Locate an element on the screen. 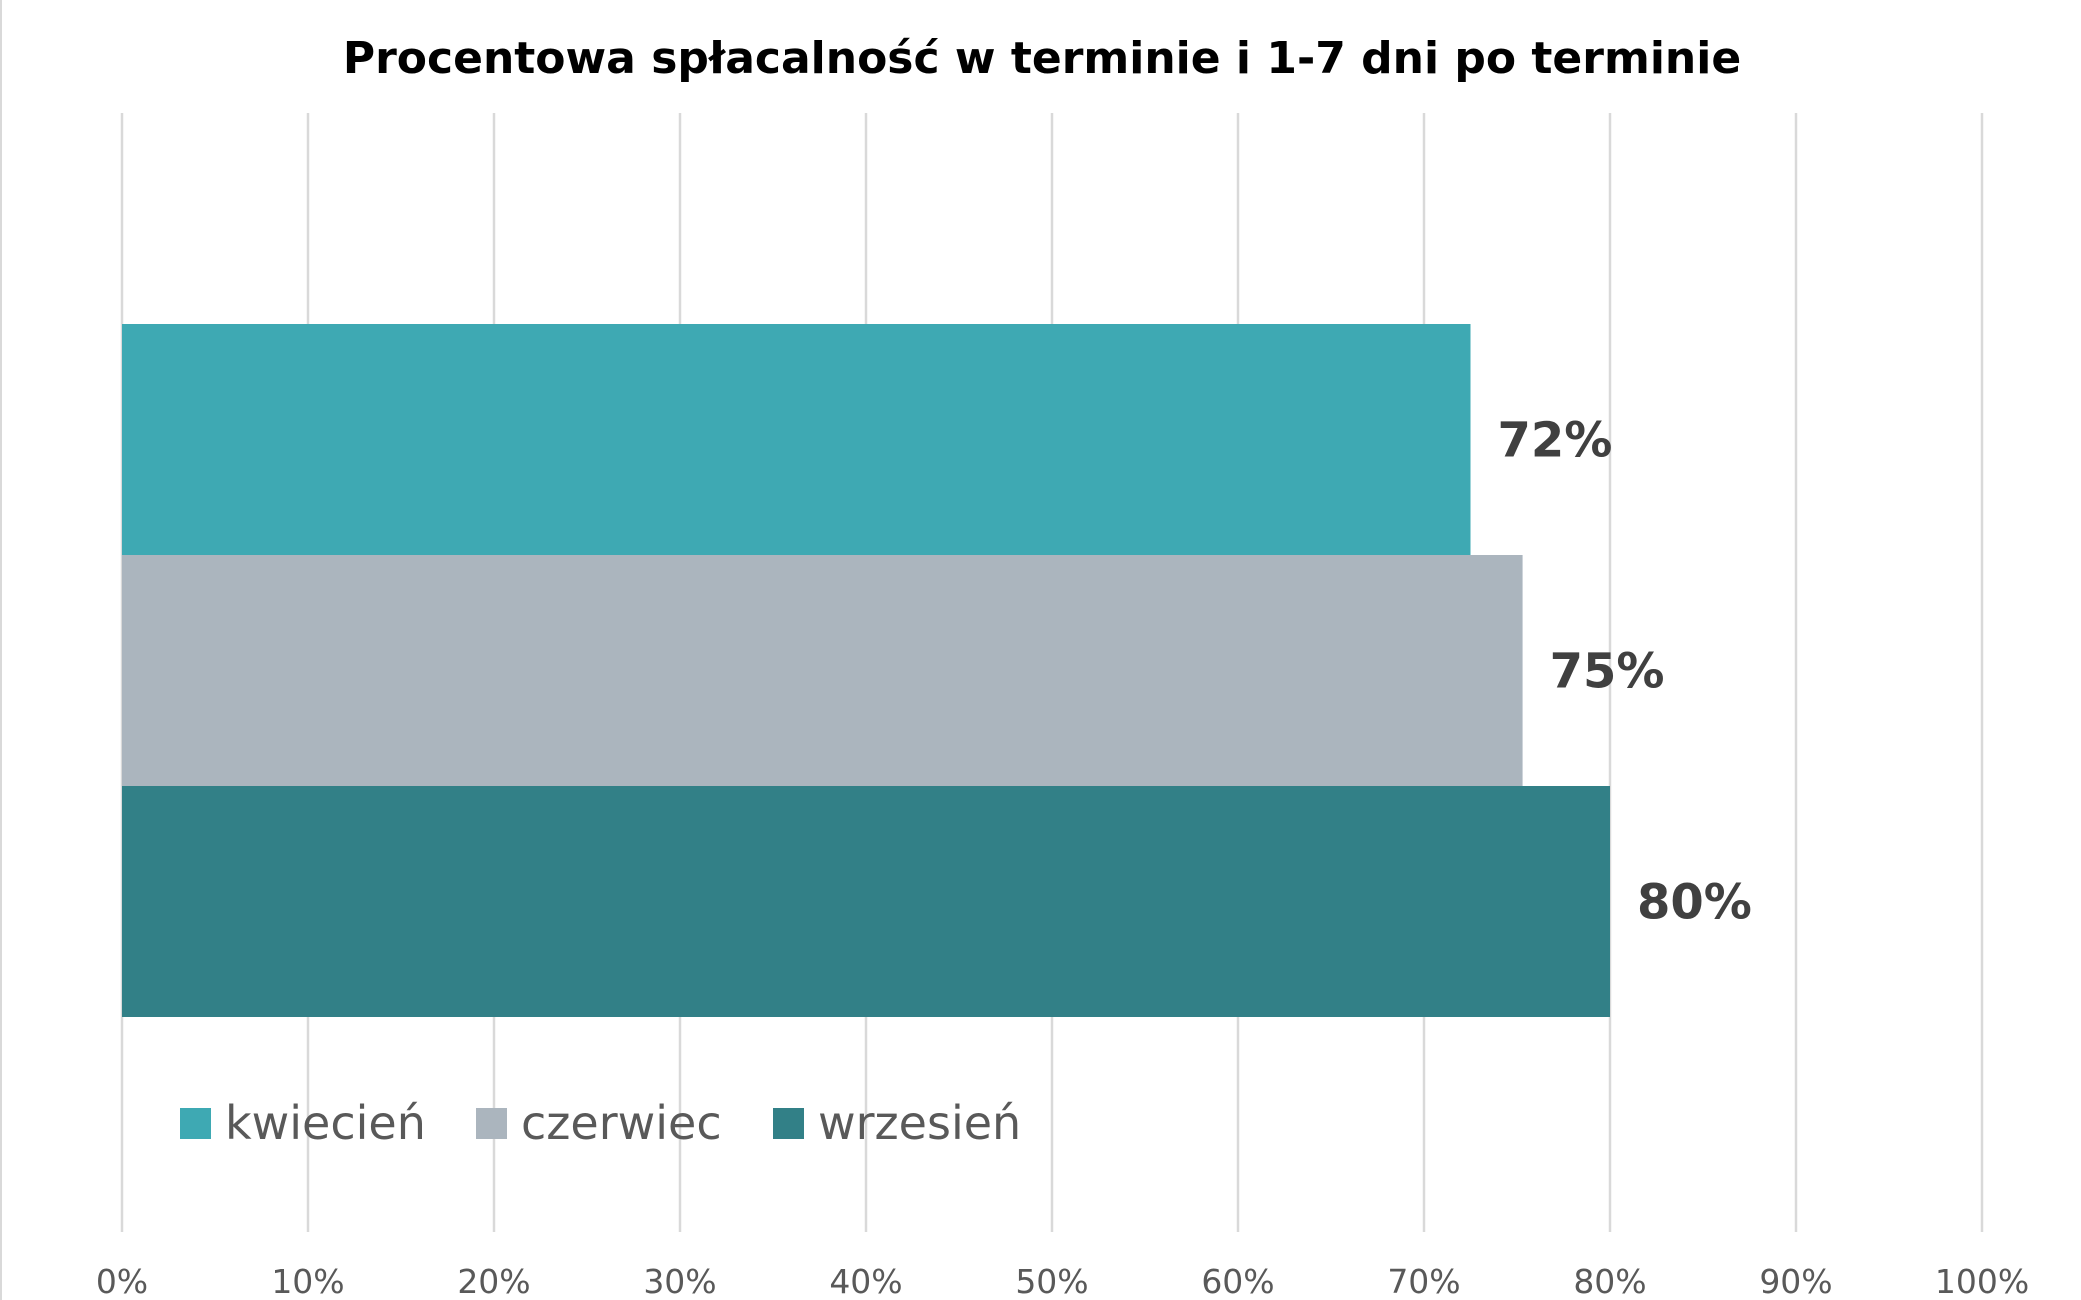 The width and height of the screenshot is (2081, 1300). x-tick-label: 70% is located at coordinates (1423, 1281).